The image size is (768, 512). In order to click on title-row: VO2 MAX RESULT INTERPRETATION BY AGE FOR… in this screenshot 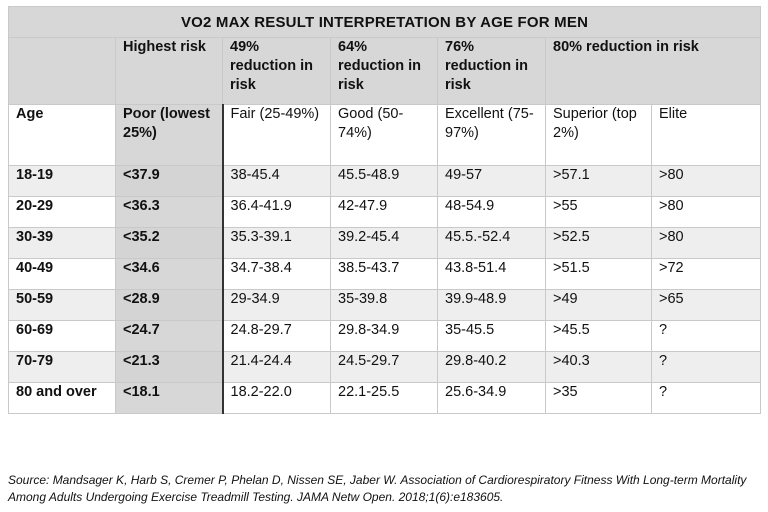, I will do `click(384, 22)`.